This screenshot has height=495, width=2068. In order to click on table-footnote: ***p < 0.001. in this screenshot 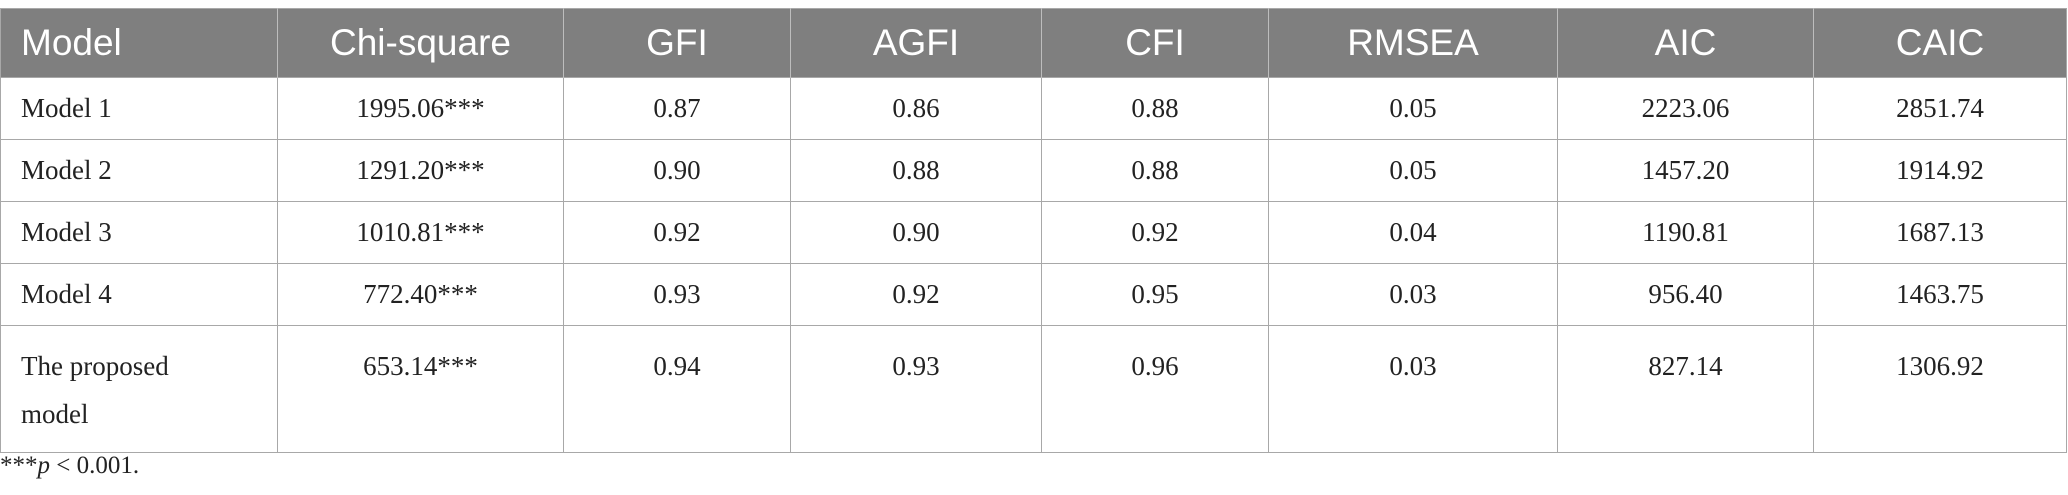, I will do `click(69, 466)`.